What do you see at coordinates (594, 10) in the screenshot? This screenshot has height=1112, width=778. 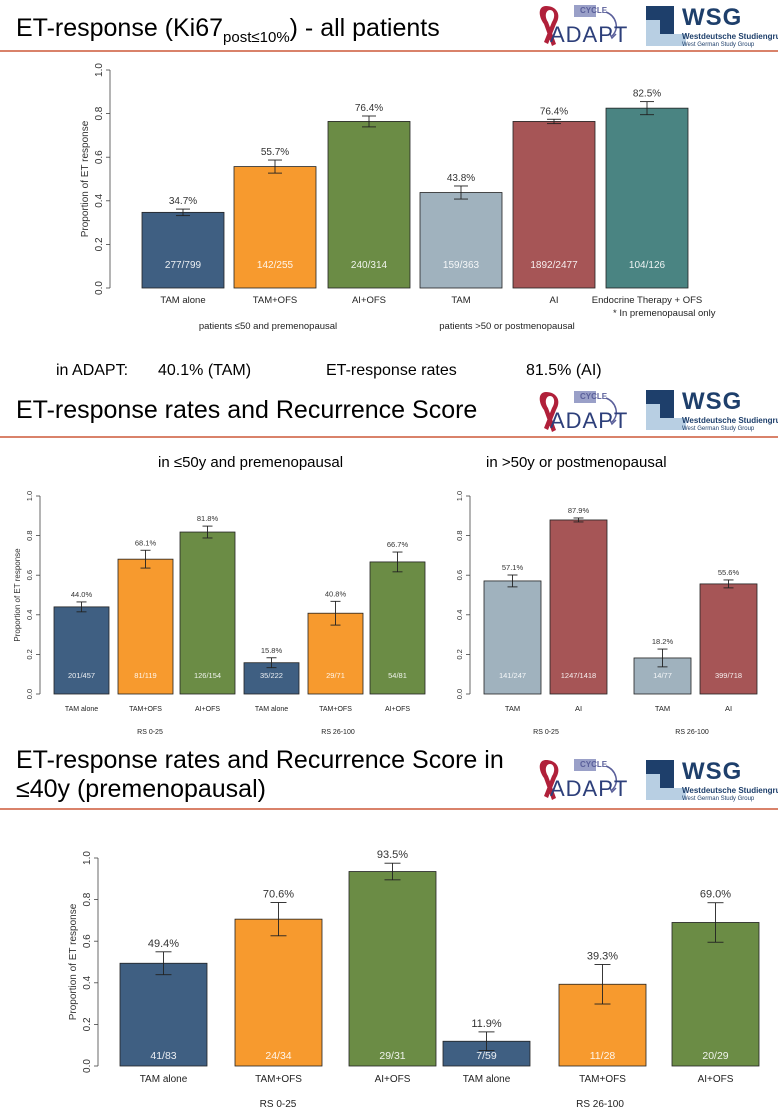 I see `cycle-text: CYCLE` at bounding box center [594, 10].